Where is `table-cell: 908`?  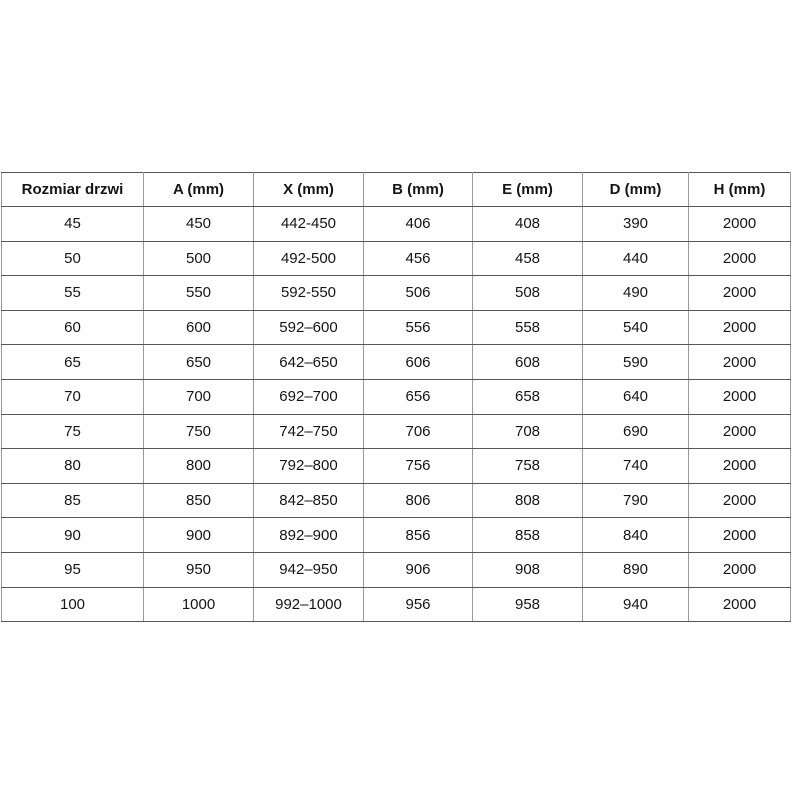 table-cell: 908 is located at coordinates (527, 569).